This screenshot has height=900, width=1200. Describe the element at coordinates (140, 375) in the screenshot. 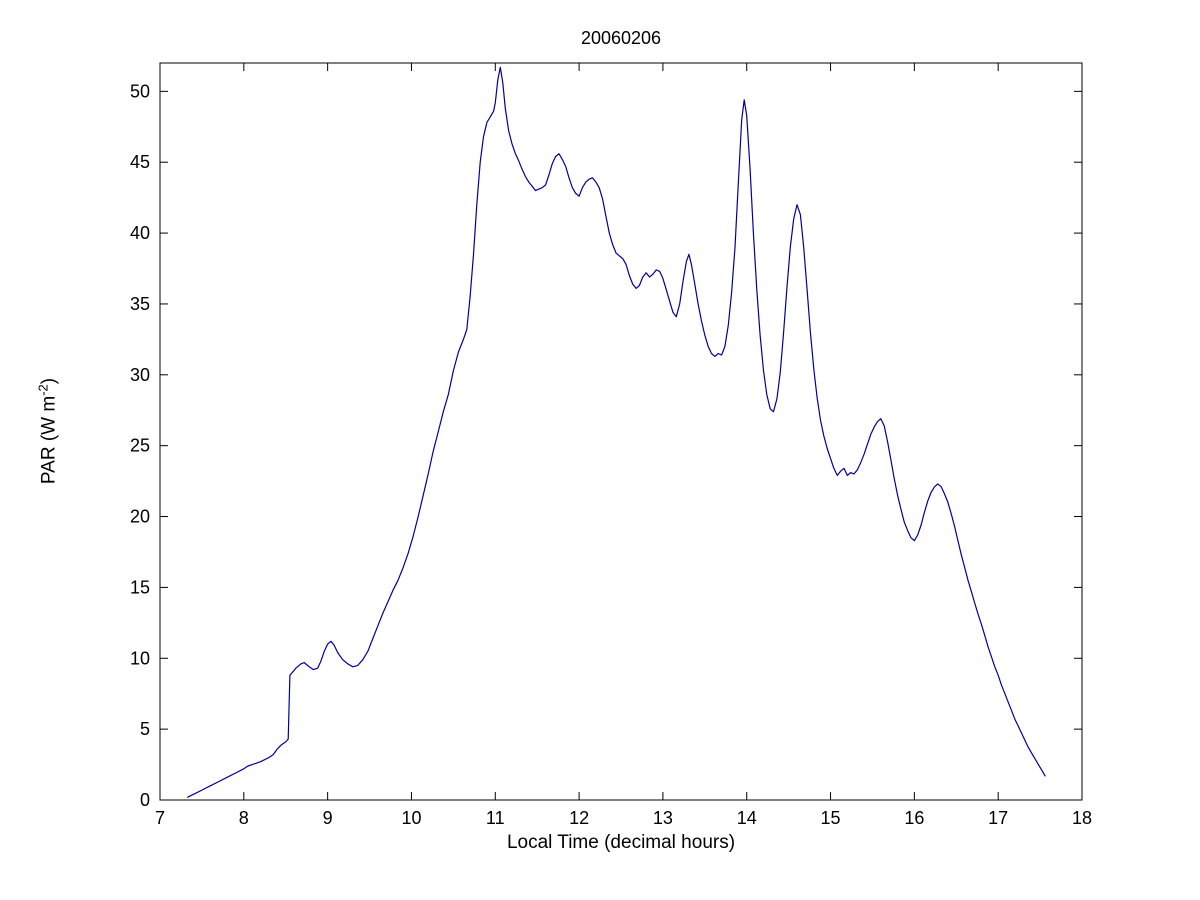

I see `y-tick-label: 30` at that location.